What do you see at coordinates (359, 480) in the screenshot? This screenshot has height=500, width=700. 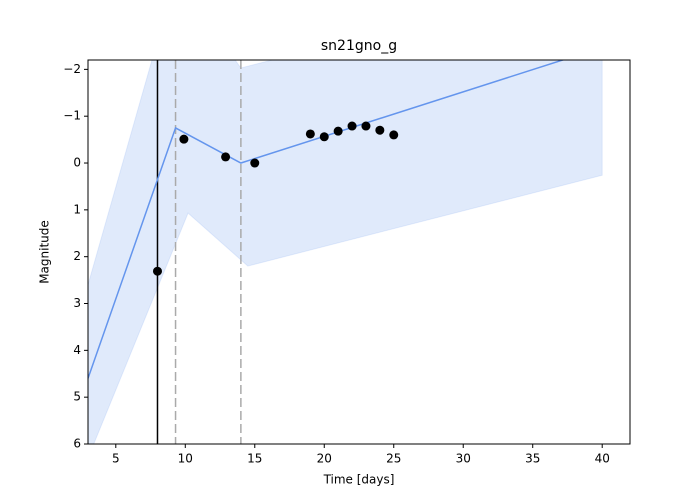 I see `x-axis-label: Time [days]` at bounding box center [359, 480].